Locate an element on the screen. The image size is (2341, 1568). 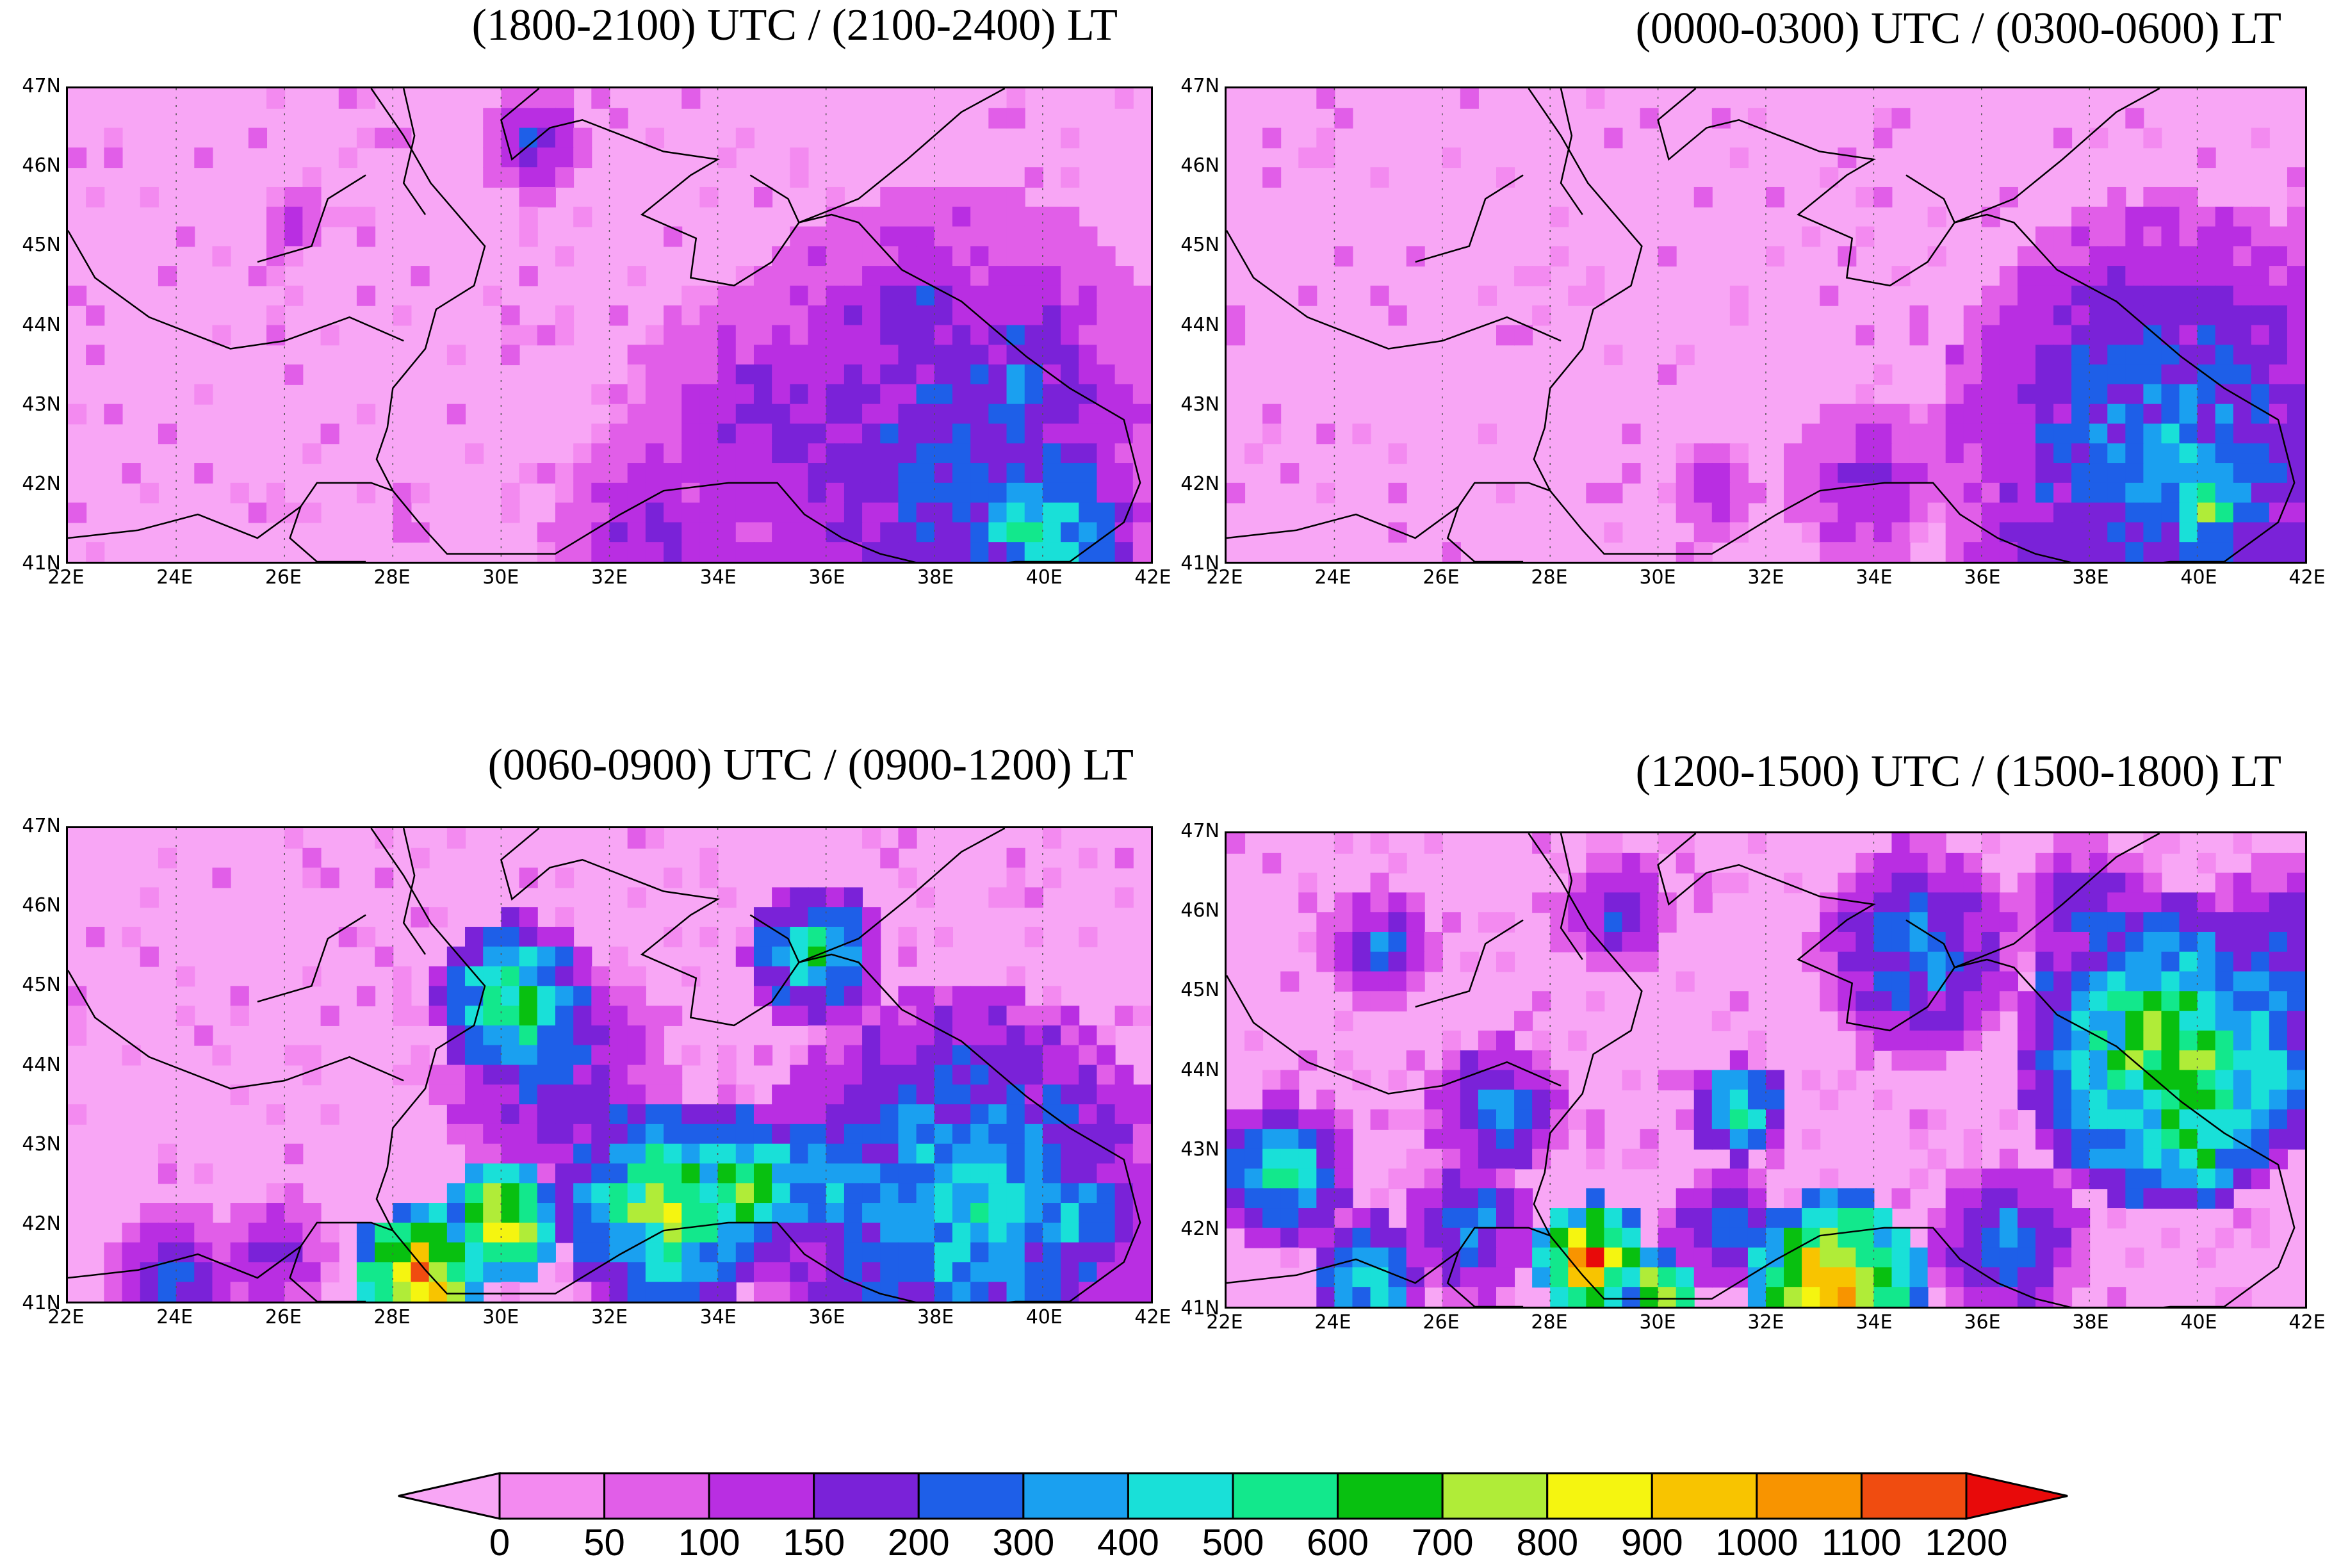
colorbar-tick-label: 1100 is located at coordinates (1862, 1543).